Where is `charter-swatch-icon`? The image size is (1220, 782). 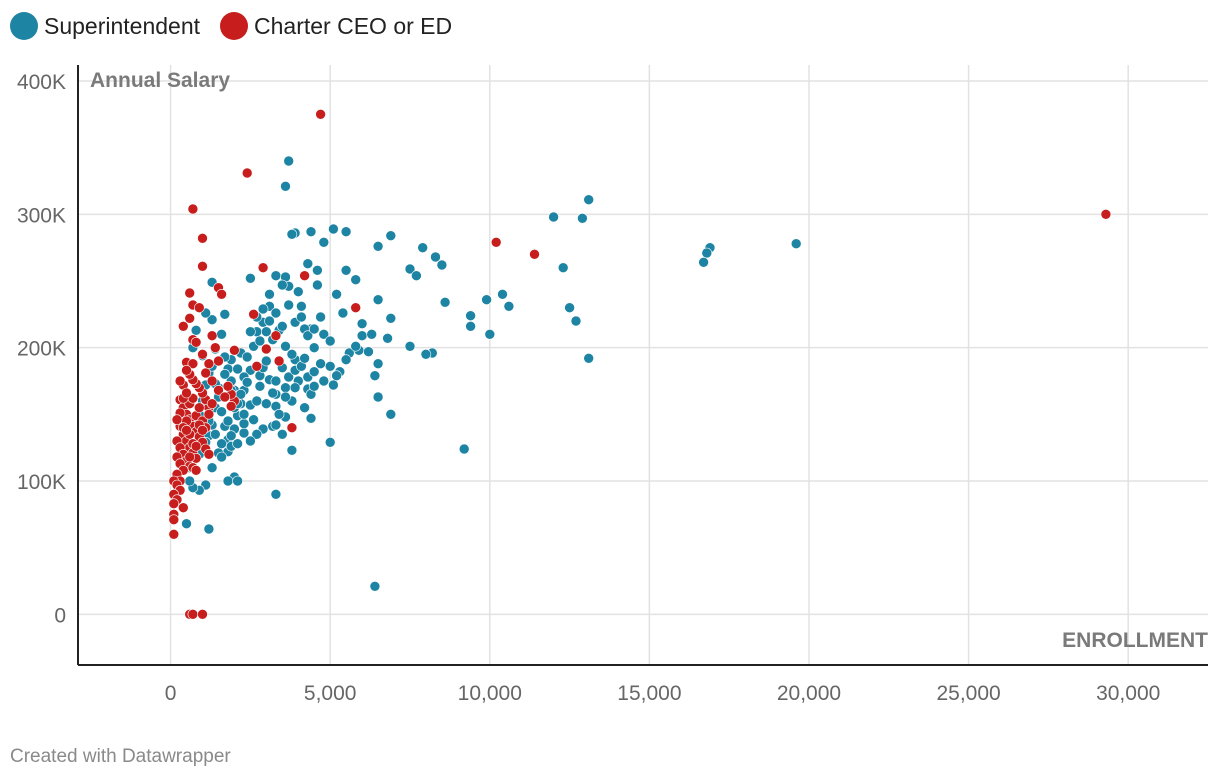
charter-swatch-icon is located at coordinates (234, 26).